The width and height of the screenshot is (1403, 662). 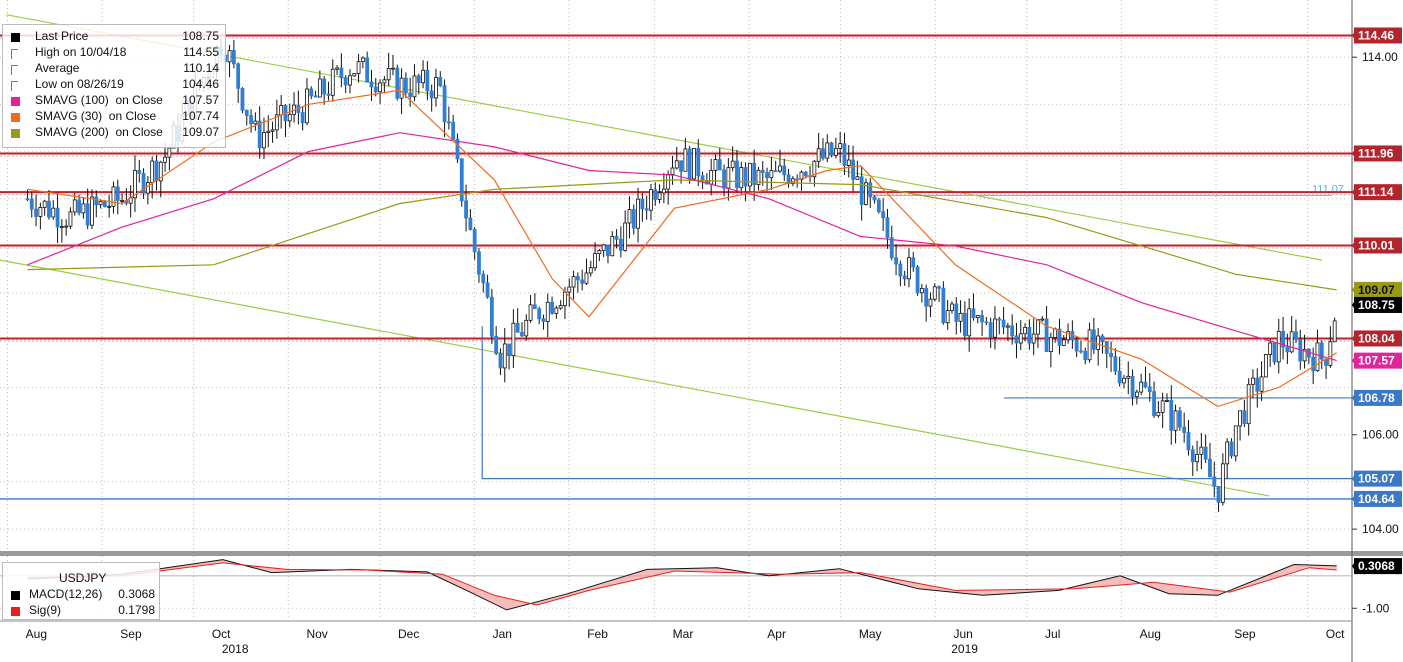 I want to click on legend-row: Low on 08/26/19 104.46, so click(x=114, y=85).